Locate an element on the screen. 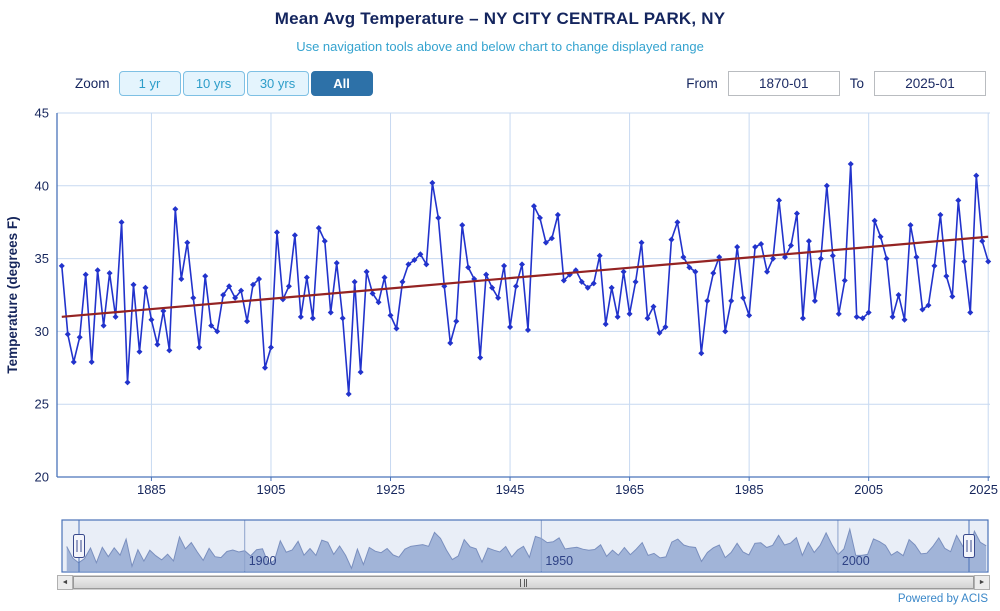  navigator-handle-left is located at coordinates (79, 546).